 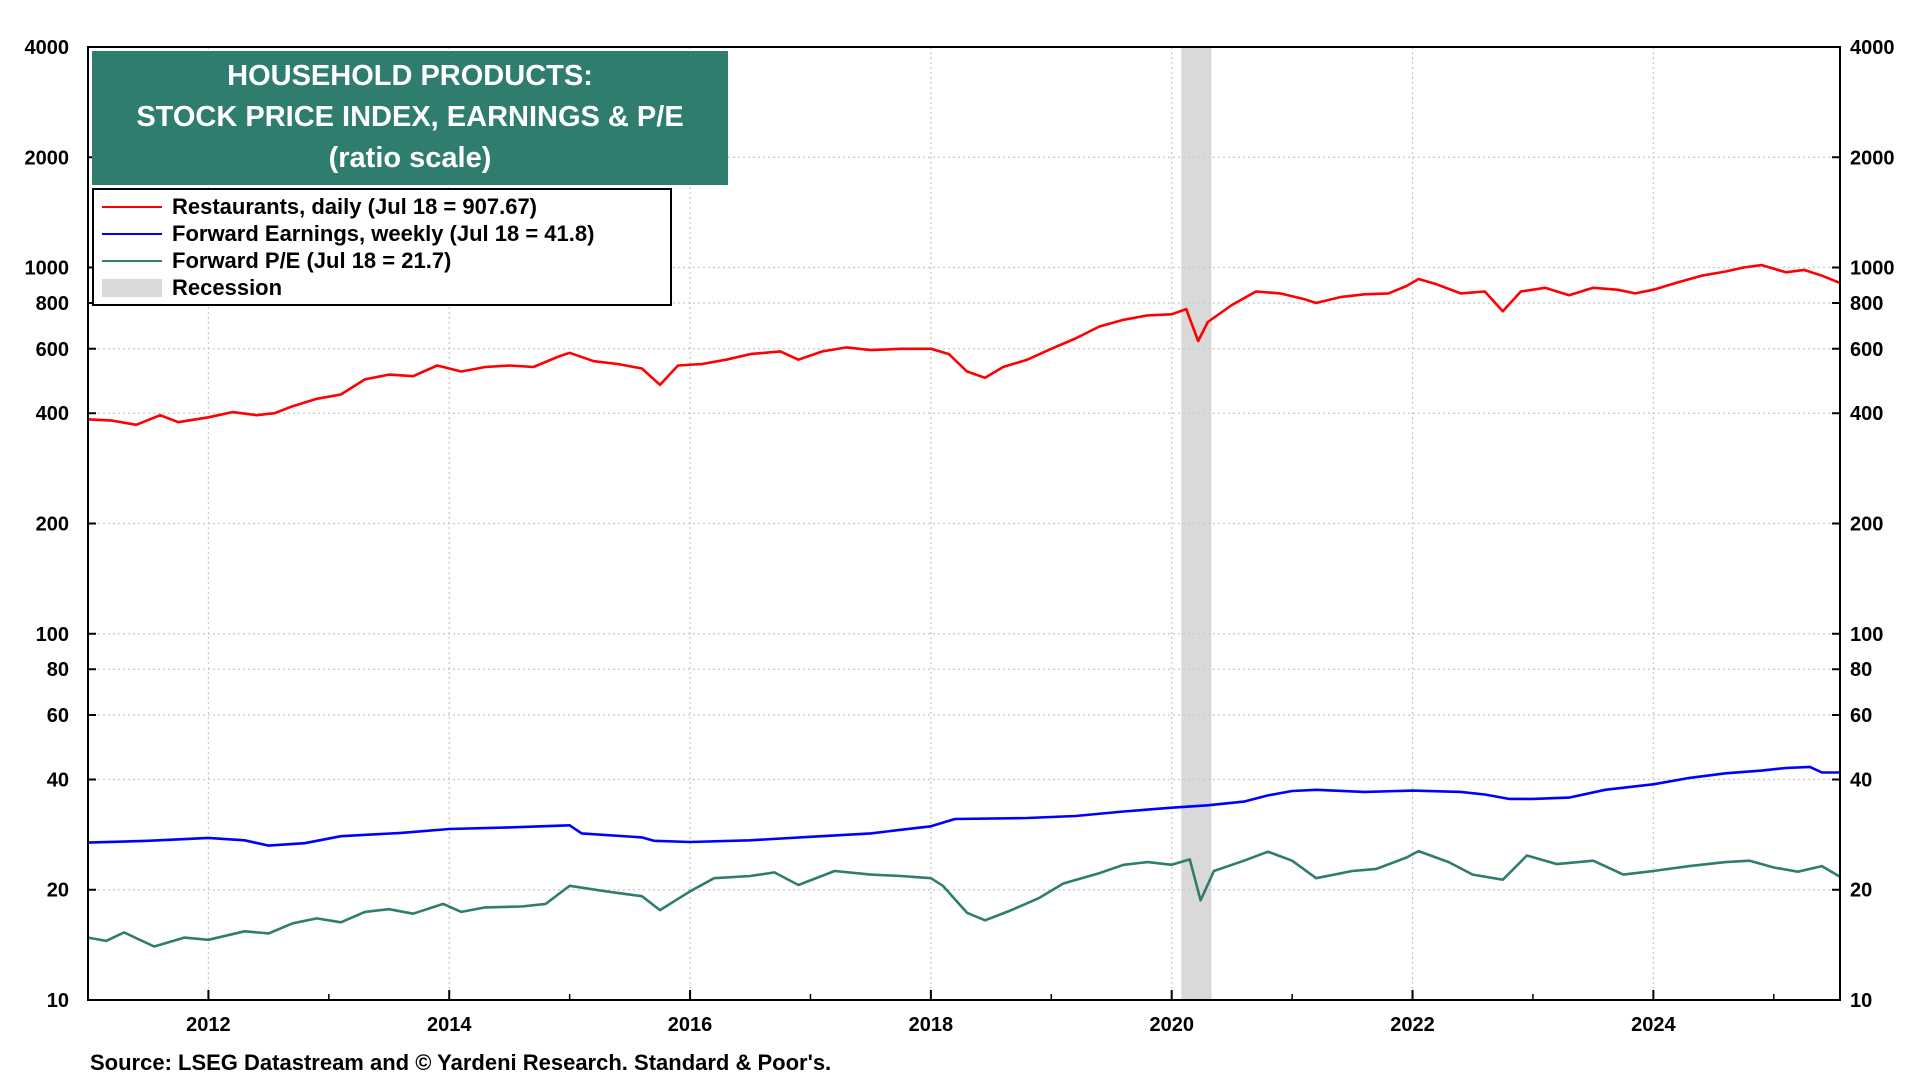 I want to click on legend-swatch-recession, so click(x=132, y=288).